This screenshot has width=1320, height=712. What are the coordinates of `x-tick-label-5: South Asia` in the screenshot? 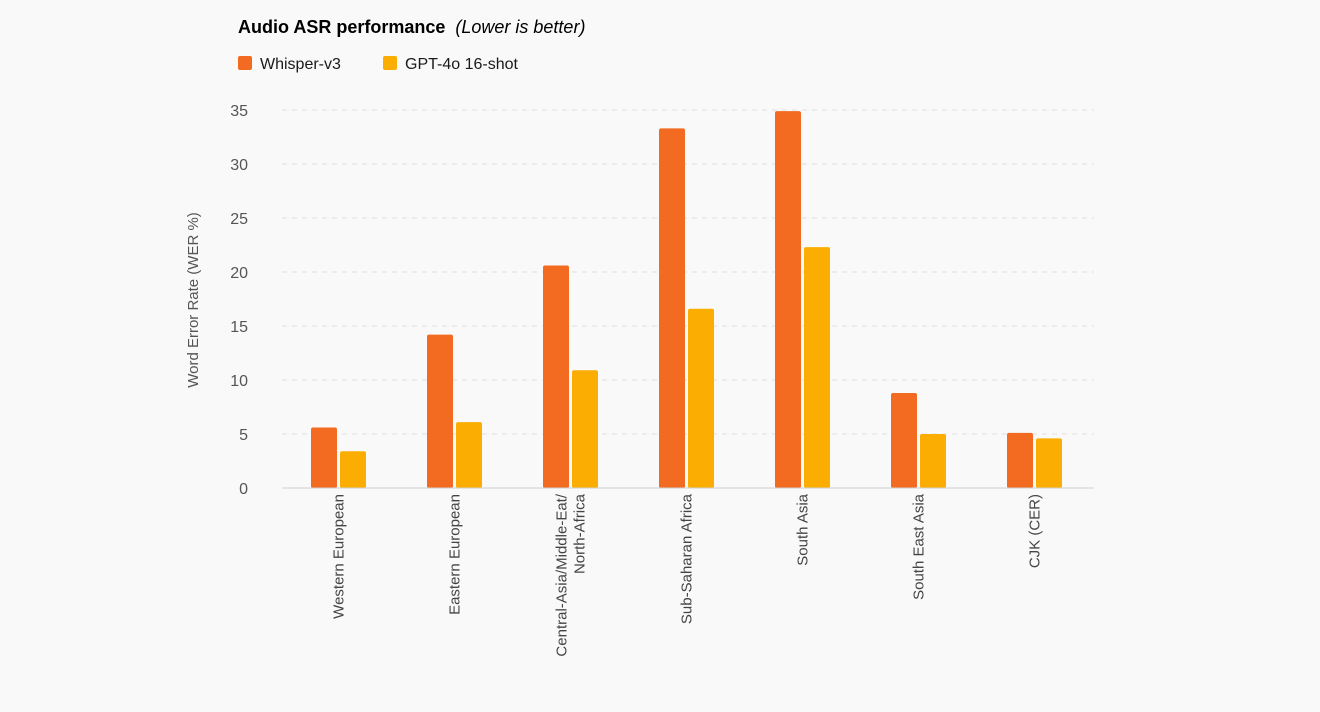 It's located at (803, 529).